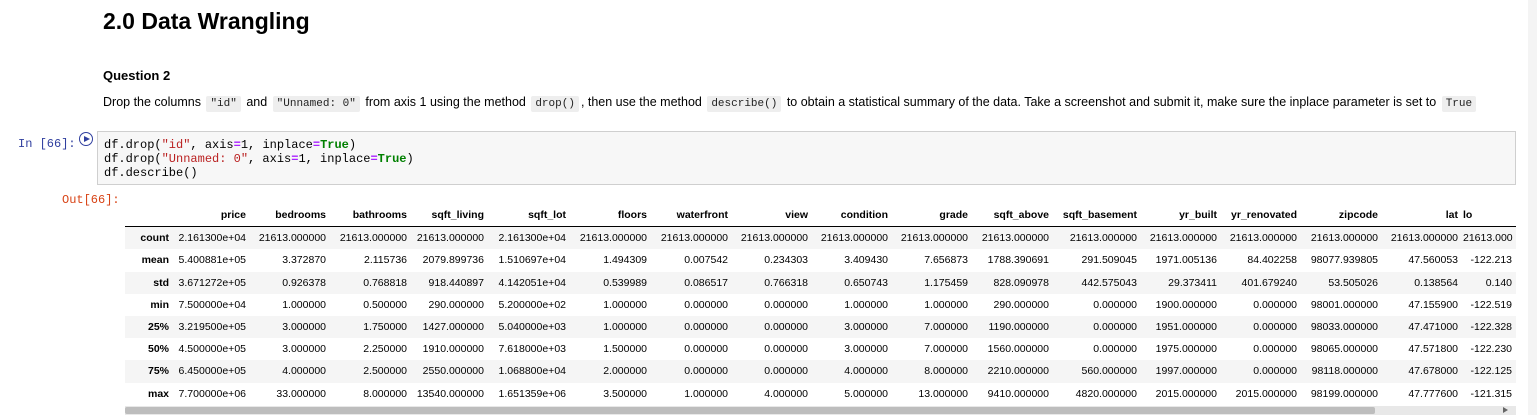 Image resolution: width=1537 pixels, height=415 pixels. Describe the element at coordinates (316, 104) in the screenshot. I see `inline-code: "Unnamed: 0"` at that location.